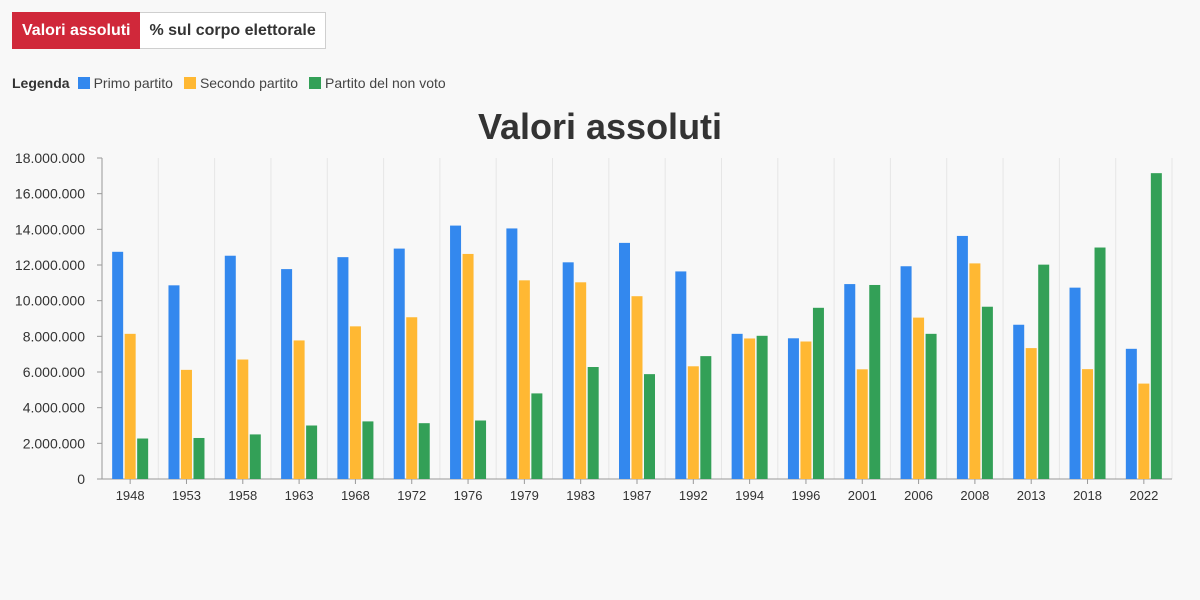 This screenshot has height=600, width=1200. I want to click on x-tick-label: 1972, so click(411, 495).